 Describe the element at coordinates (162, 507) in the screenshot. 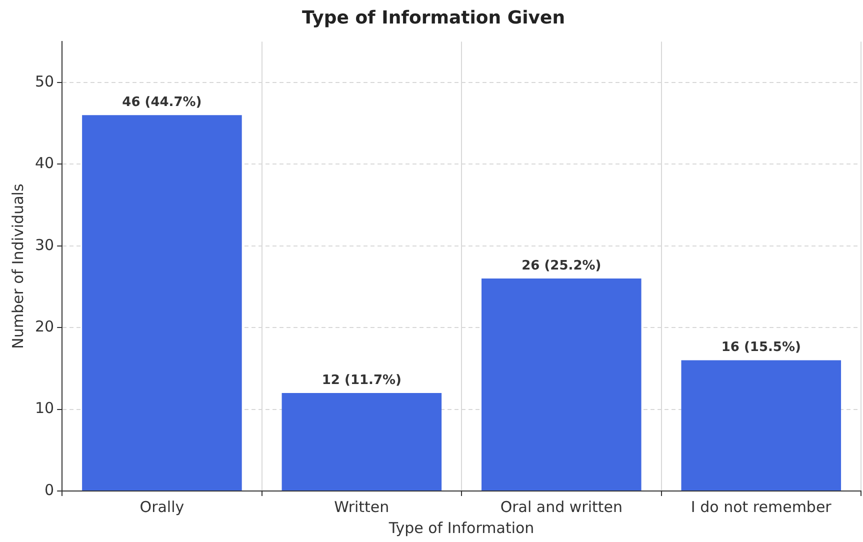

I see `x-tick-label: Orally` at that location.